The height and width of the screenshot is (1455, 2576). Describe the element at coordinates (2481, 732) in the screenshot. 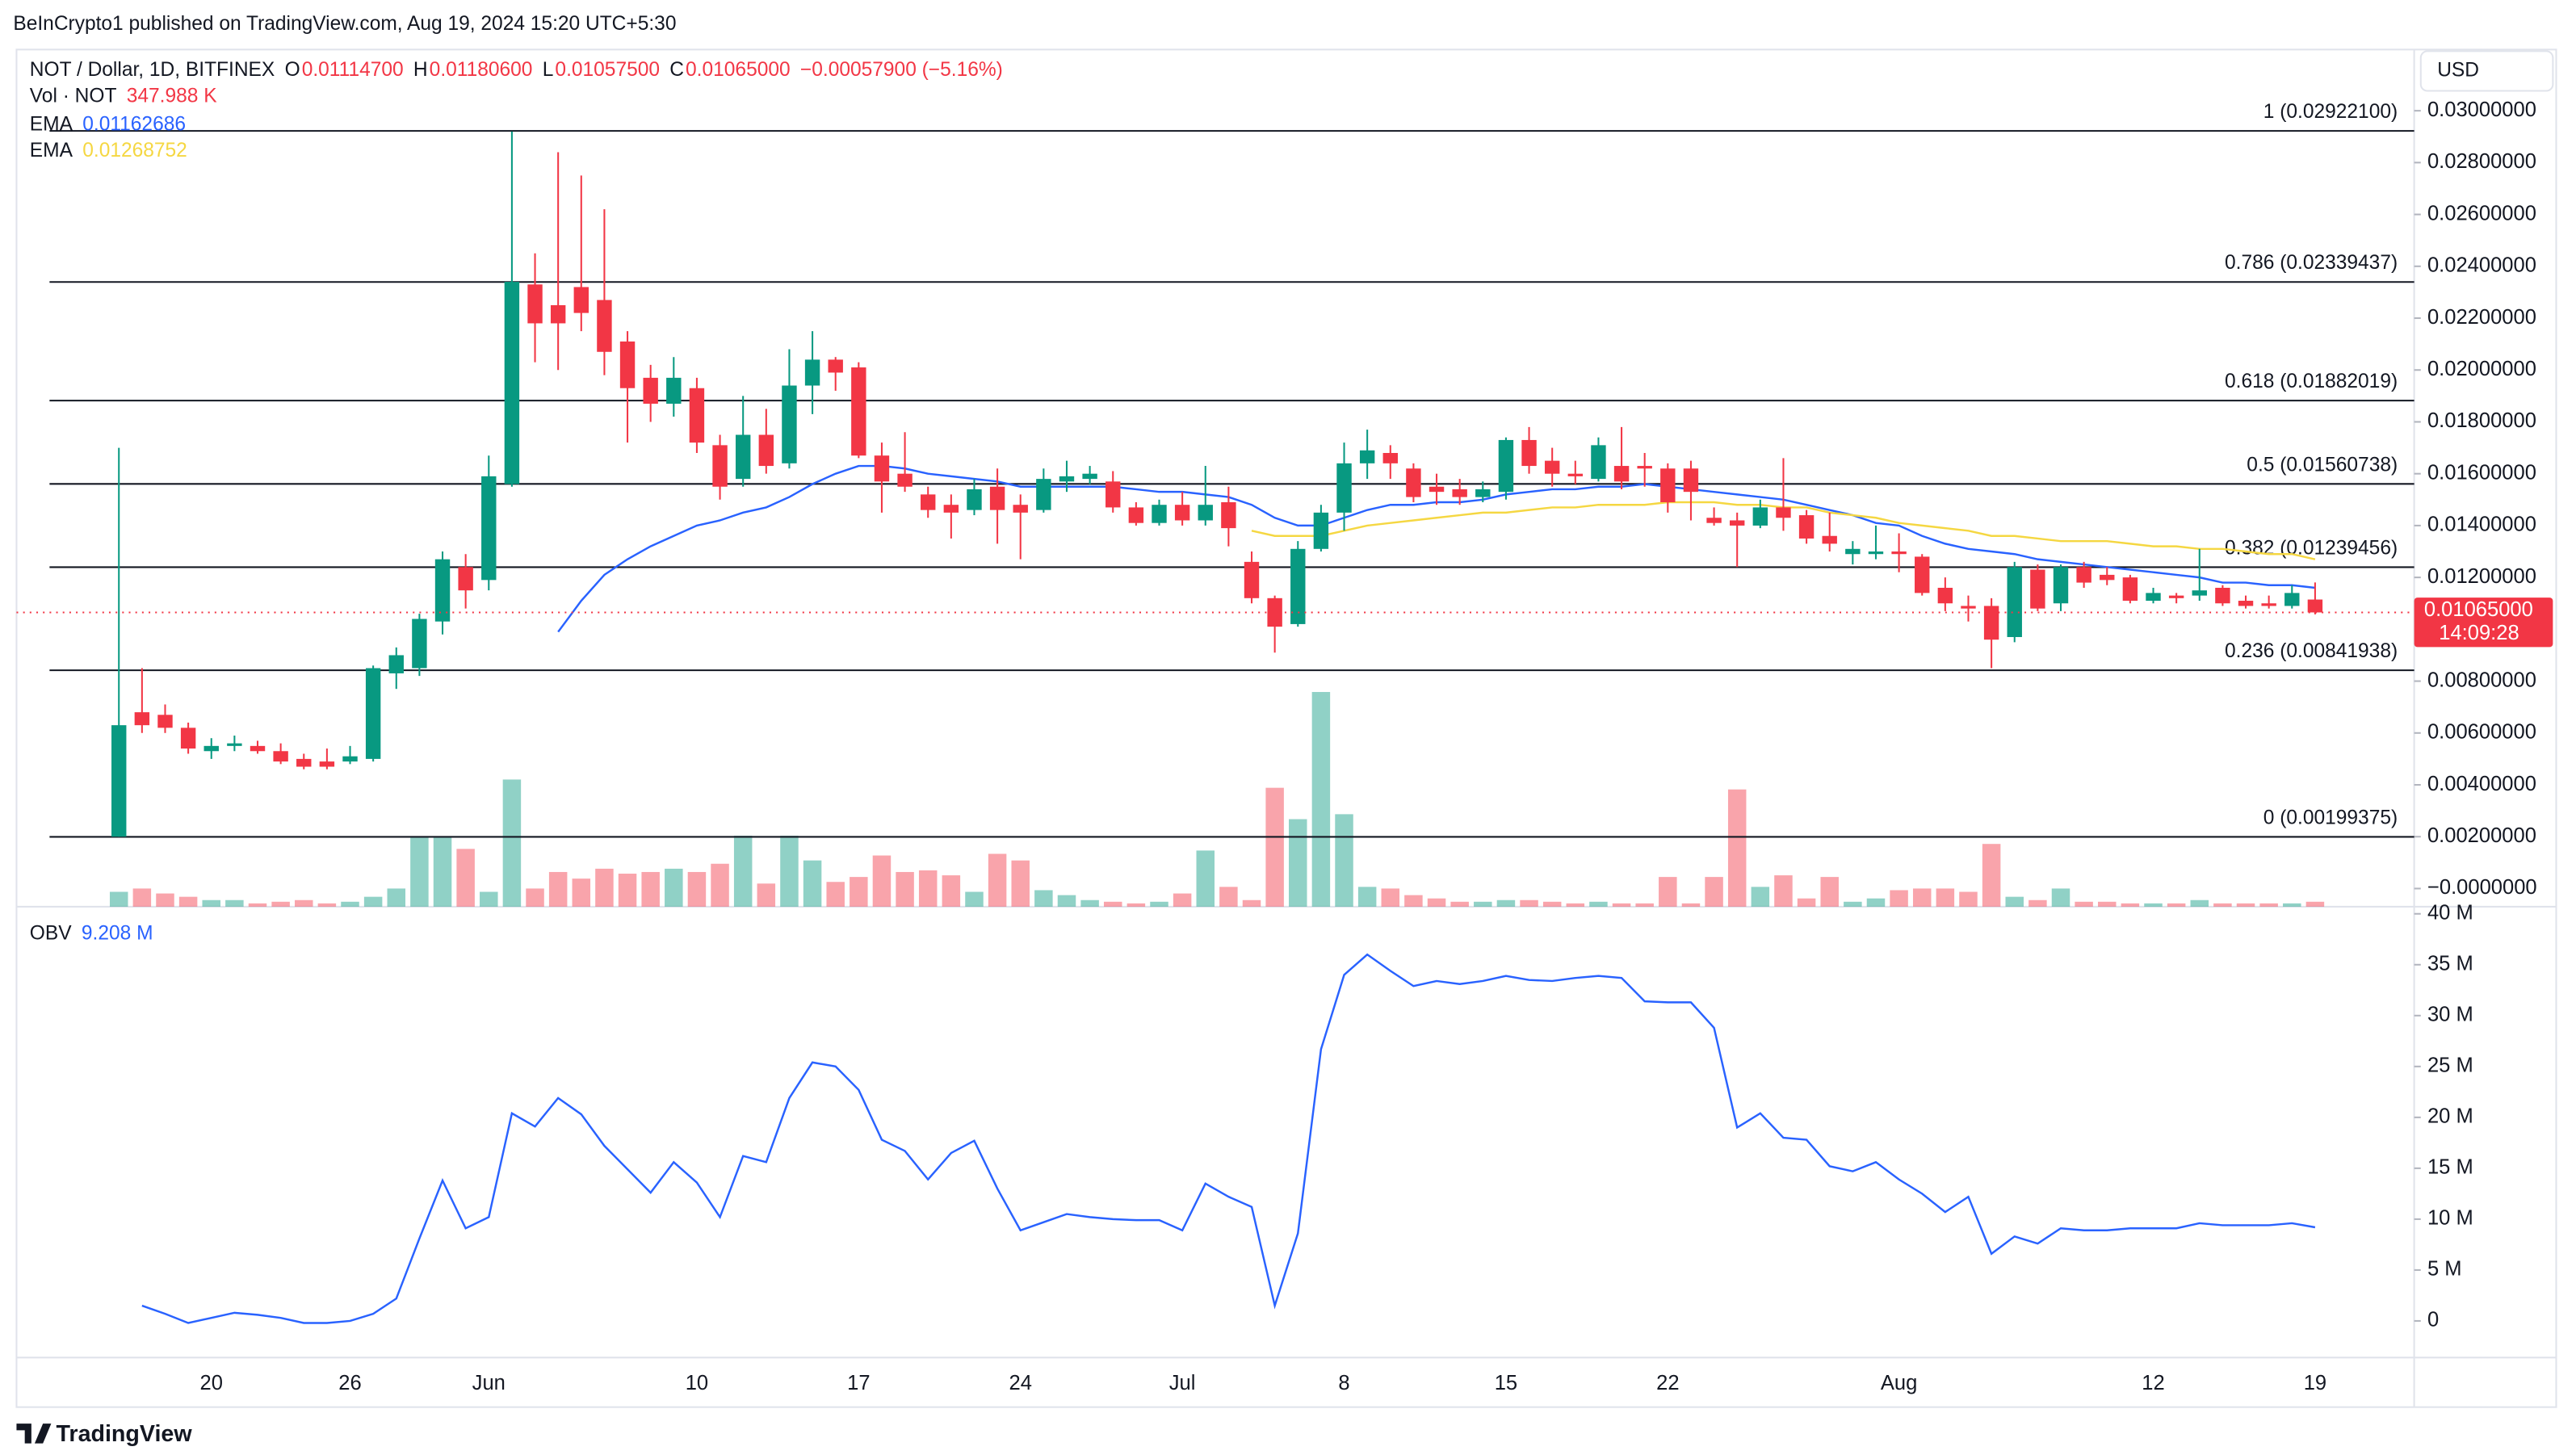

I see `y-tick-label: 0.00600000` at that location.